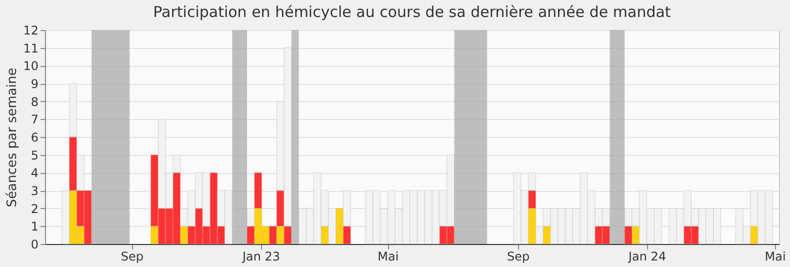 The height and width of the screenshot is (267, 790). Describe the element at coordinates (34, 137) in the screenshot. I see `y-tick-label: 6` at that location.